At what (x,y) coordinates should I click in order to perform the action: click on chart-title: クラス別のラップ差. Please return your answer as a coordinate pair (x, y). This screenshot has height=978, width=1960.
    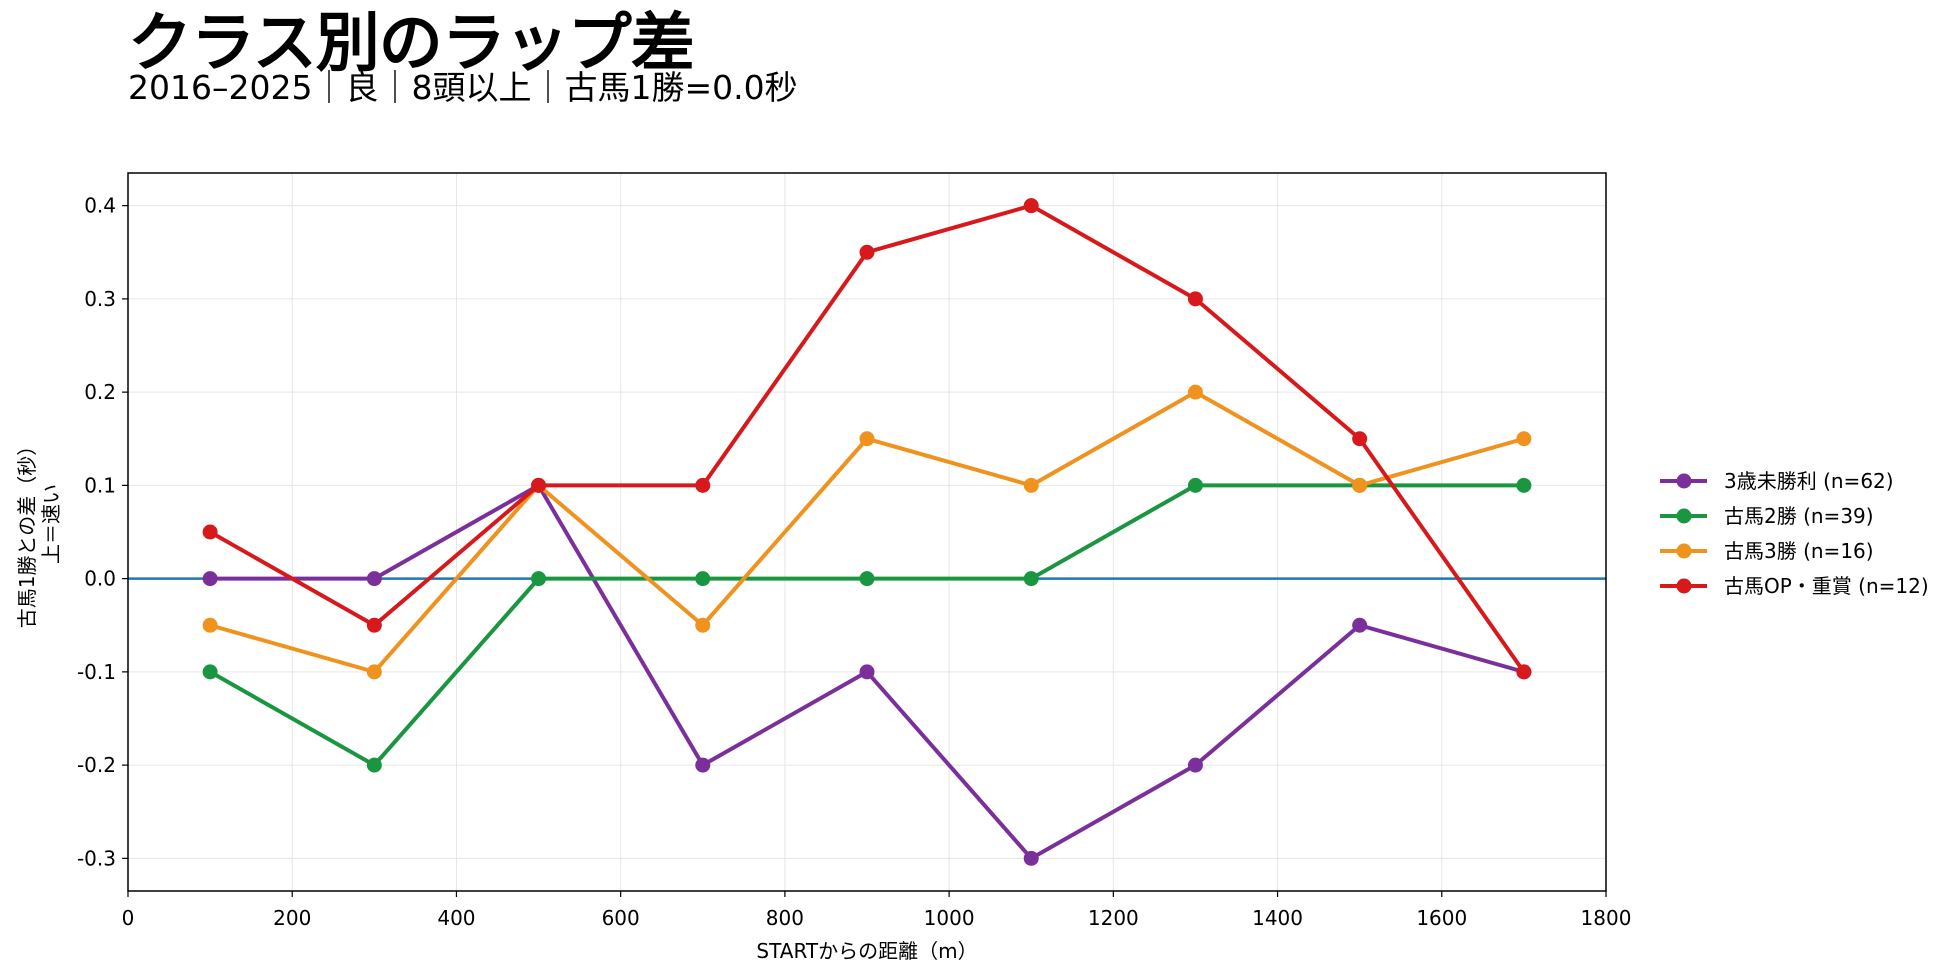
    Looking at the image, I should click on (411, 44).